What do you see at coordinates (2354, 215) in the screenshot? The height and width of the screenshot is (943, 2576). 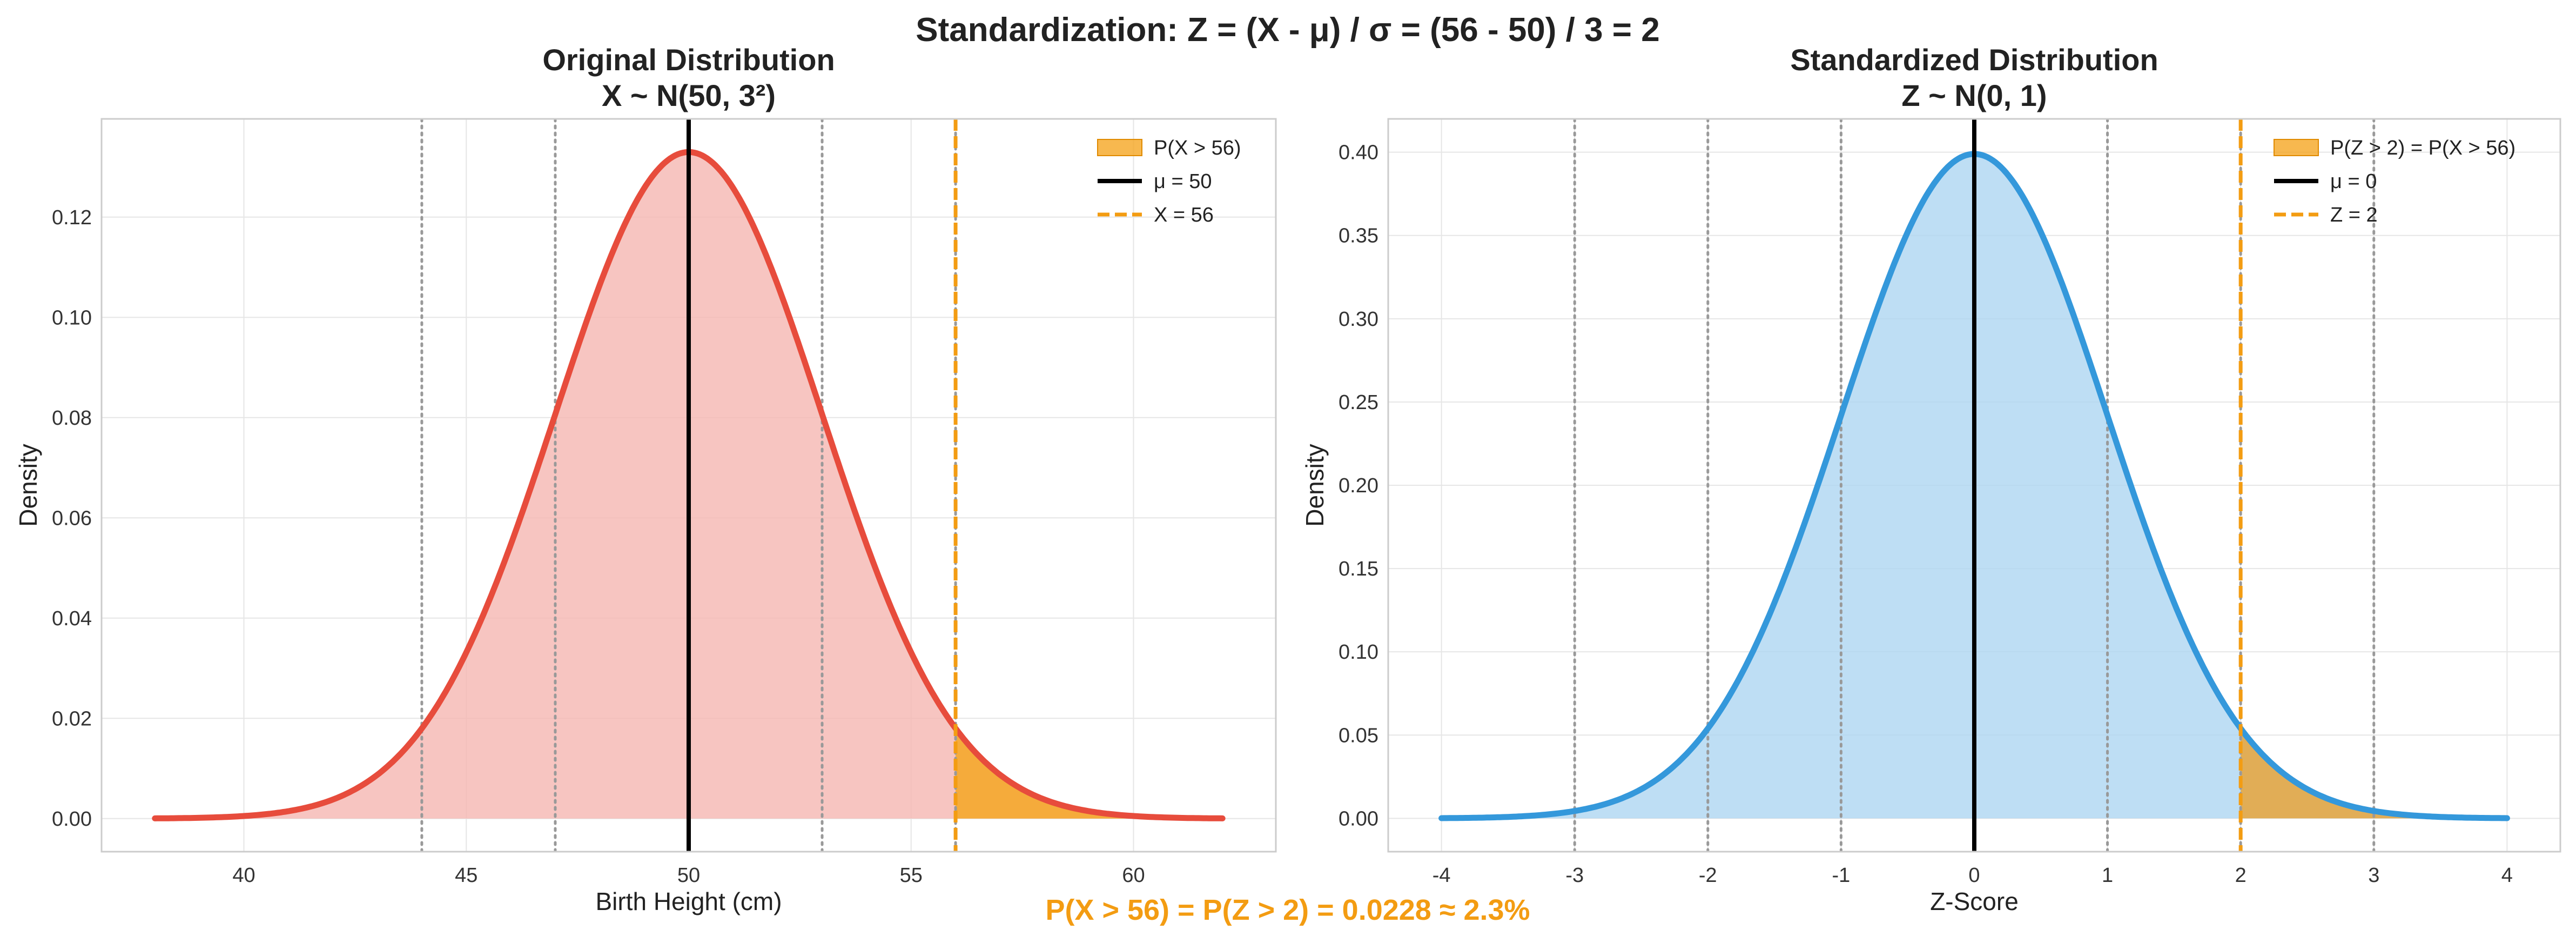 I see `legend-label: Z = 2` at bounding box center [2354, 215].